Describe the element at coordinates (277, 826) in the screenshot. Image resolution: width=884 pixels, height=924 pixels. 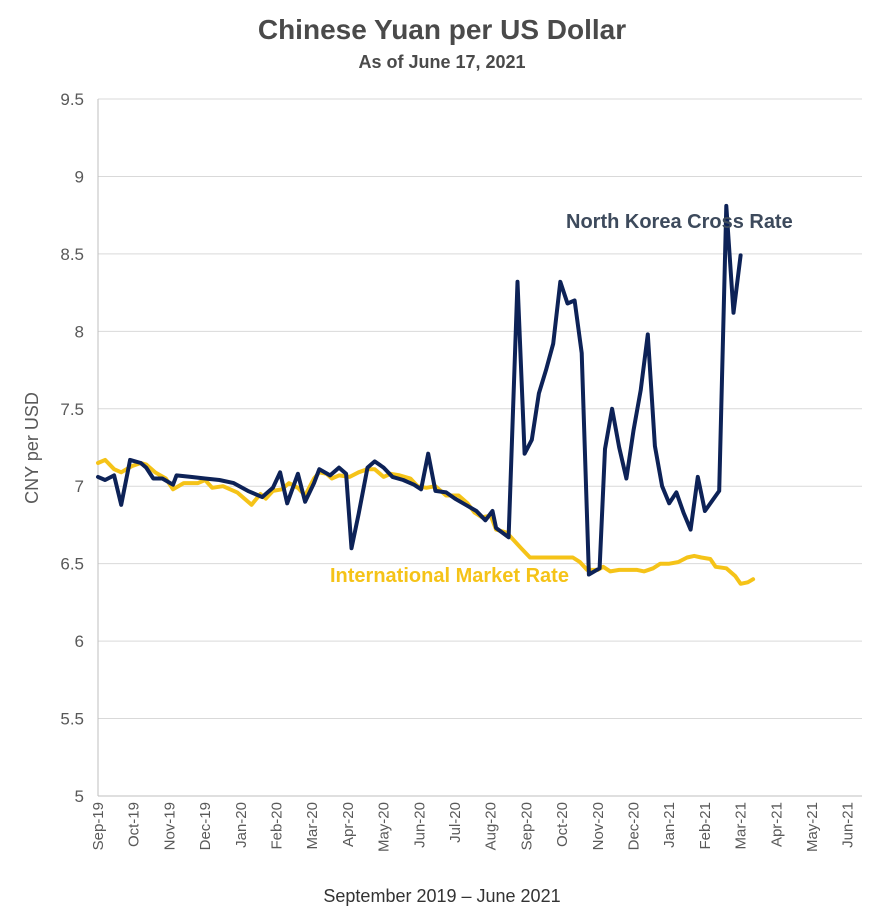
I see `x-tick-label: Feb-20` at that location.